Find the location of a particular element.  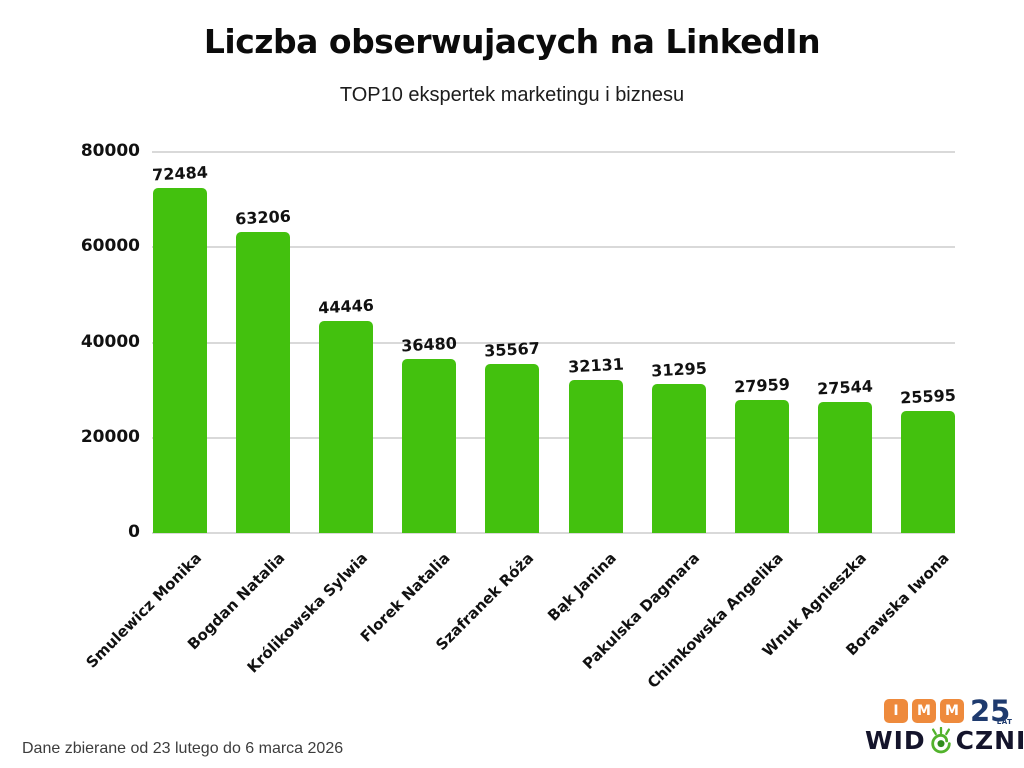

chart-subtitle: TOP10 ekspertek marketingu i biznesu is located at coordinates (512, 95).